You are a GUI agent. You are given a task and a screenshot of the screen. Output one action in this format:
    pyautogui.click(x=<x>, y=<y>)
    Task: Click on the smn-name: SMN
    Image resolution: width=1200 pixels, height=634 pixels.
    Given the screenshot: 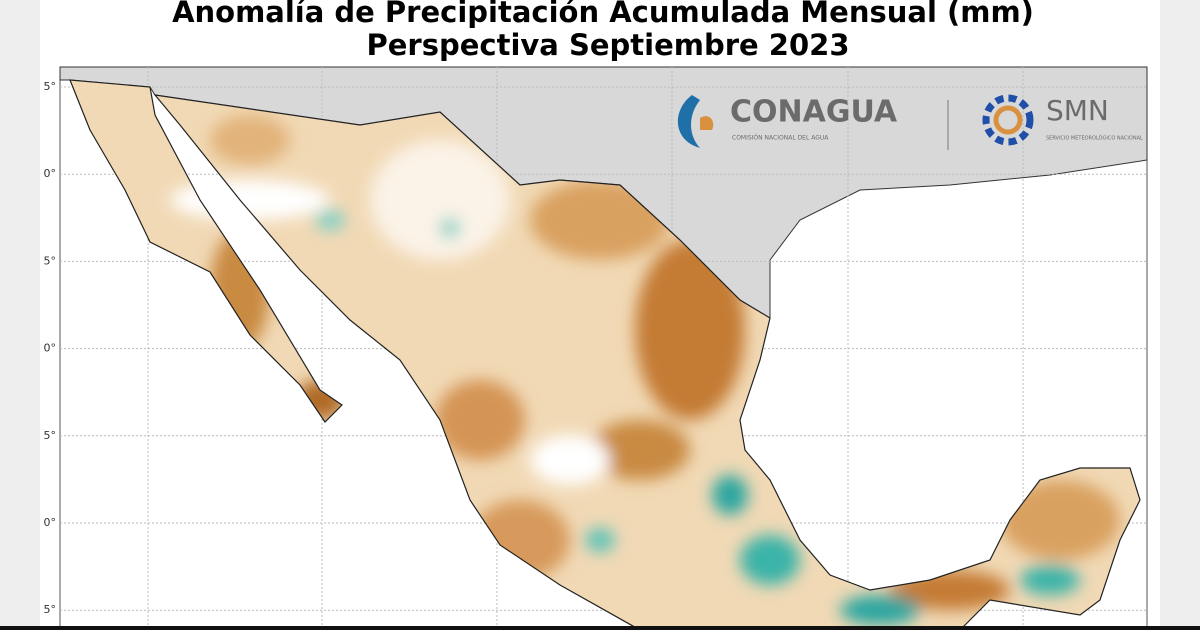 What is the action you would take?
    pyautogui.click(x=1077, y=110)
    